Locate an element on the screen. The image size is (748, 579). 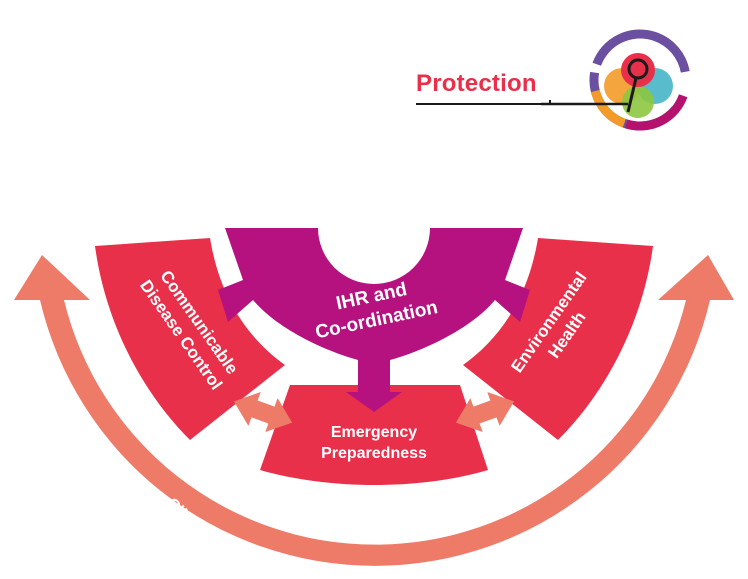
right-double-arrow is located at coordinates (485, 412).